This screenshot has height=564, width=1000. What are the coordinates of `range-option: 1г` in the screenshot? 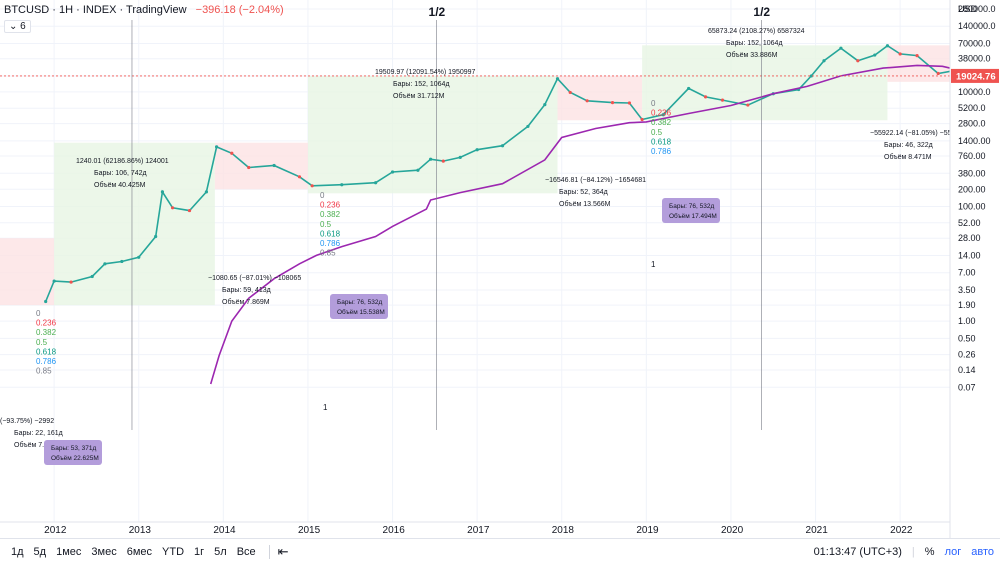 It's located at (199, 551).